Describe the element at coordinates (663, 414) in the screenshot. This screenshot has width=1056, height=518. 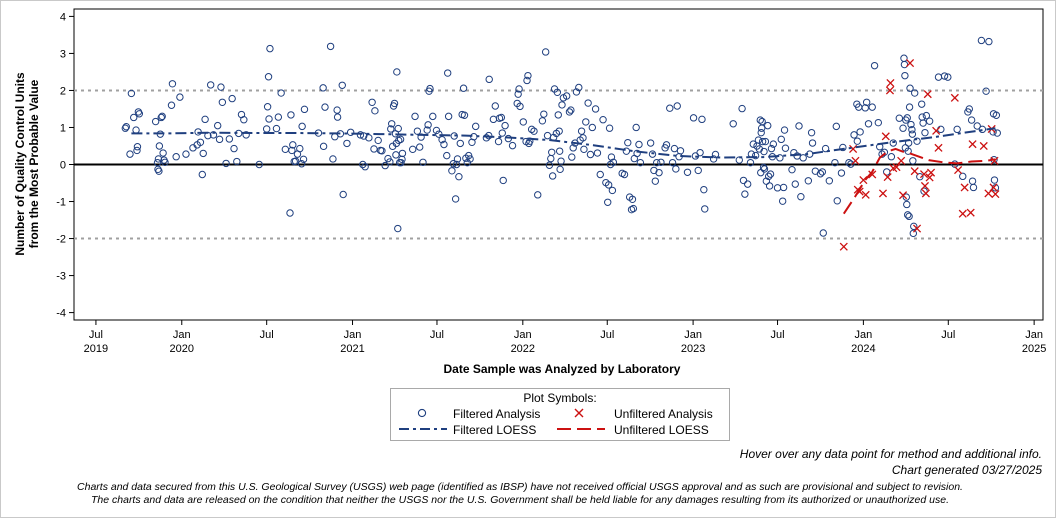
I see `legend-unfiltered-analysis: Unfiltered Analysis` at that location.